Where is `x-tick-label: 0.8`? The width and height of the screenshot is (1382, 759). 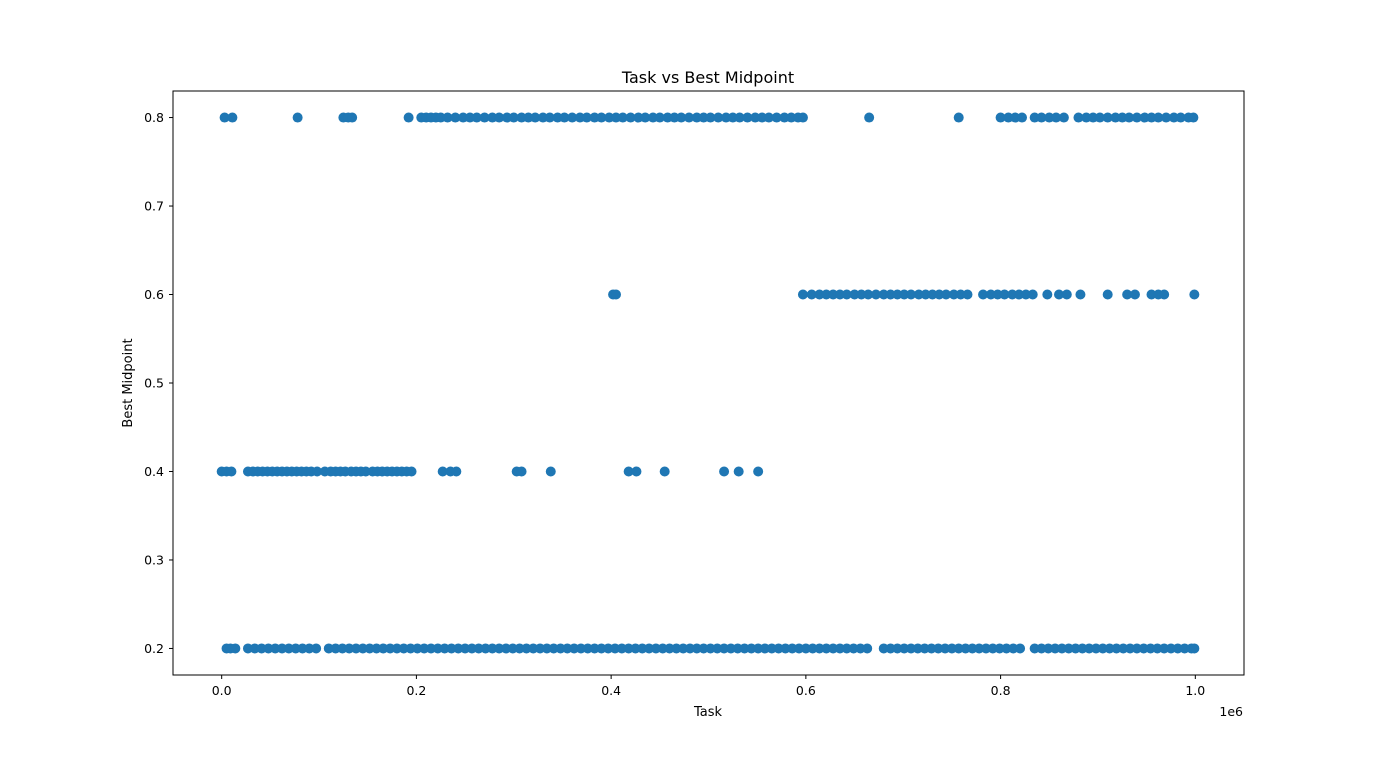 x-tick-label: 0.8 is located at coordinates (1001, 690).